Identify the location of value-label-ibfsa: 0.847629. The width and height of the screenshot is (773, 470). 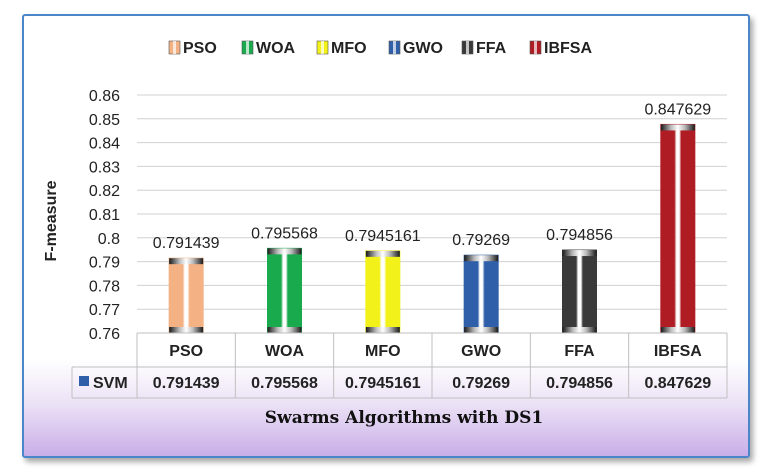
(677, 109).